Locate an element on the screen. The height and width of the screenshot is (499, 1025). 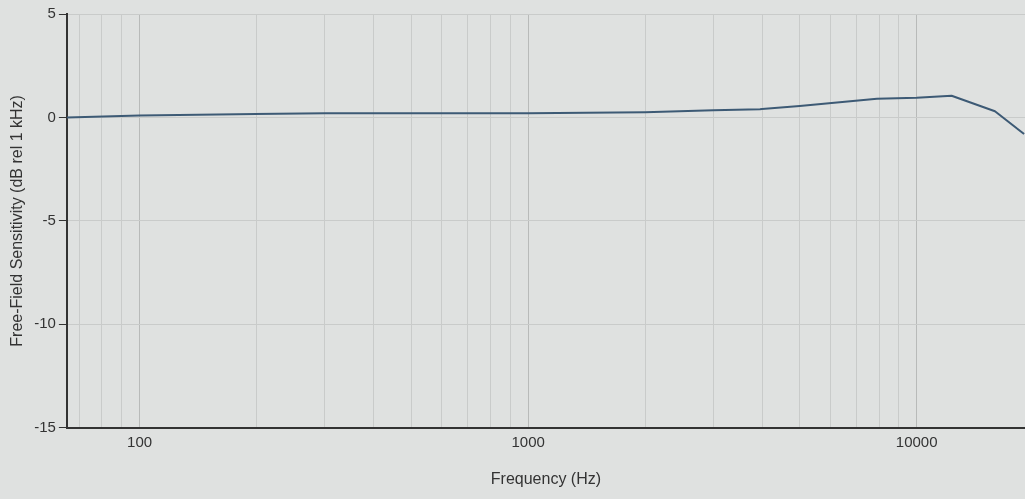
x-tick-label: 1000 is located at coordinates (528, 441).